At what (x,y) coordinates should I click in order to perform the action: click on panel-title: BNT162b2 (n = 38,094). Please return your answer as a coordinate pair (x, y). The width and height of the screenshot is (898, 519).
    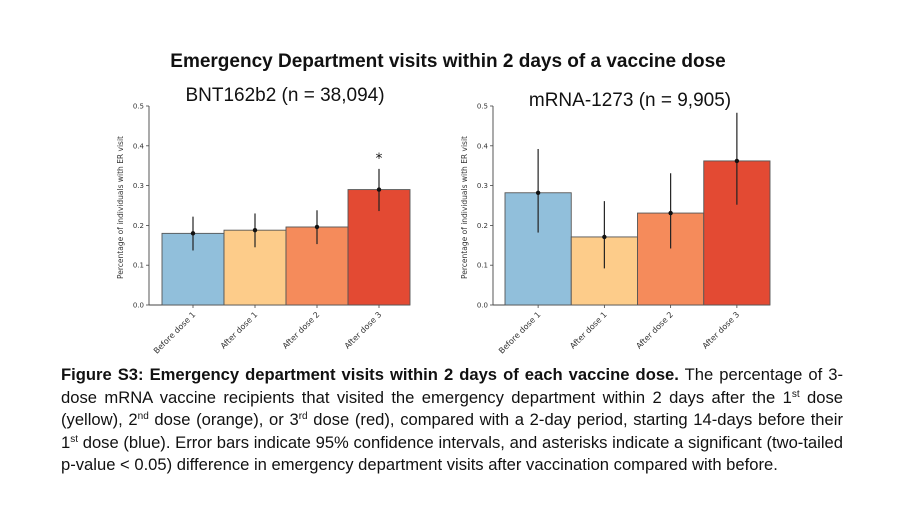
    Looking at the image, I should click on (284, 95).